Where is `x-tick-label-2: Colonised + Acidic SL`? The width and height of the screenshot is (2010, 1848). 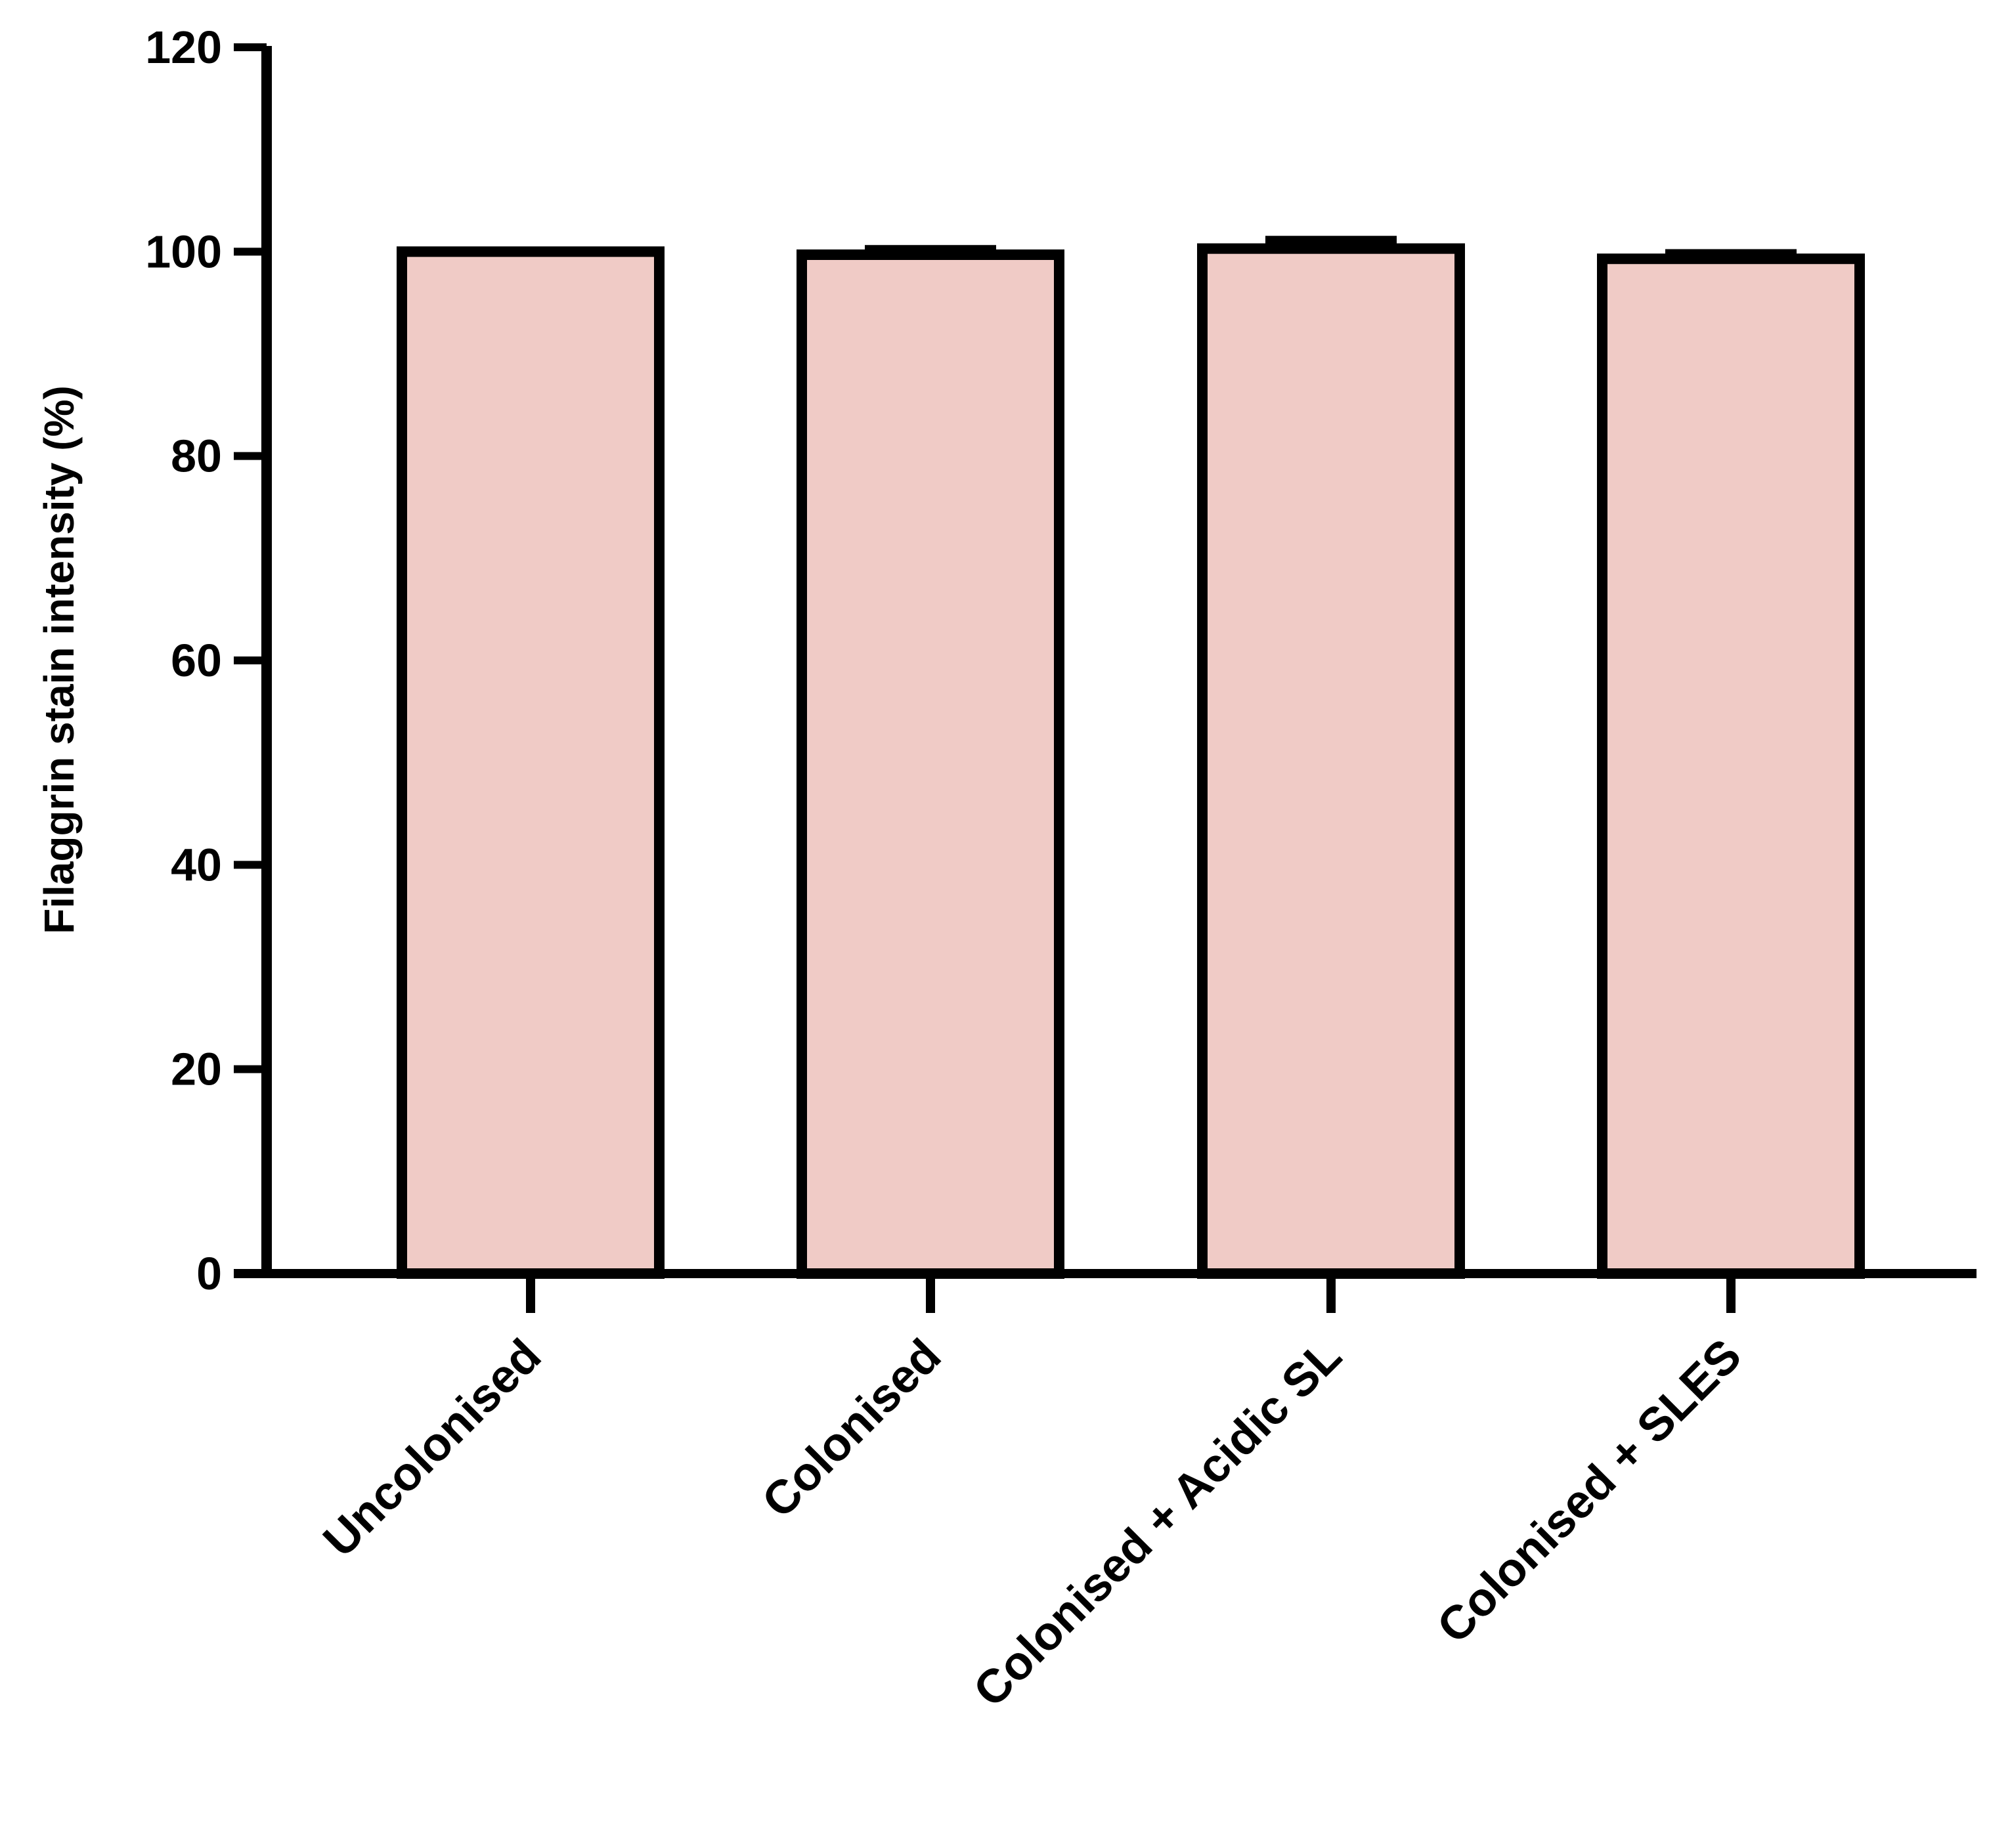
x-tick-label-2: Colonised + Acidic SL is located at coordinates (1158, 1523).